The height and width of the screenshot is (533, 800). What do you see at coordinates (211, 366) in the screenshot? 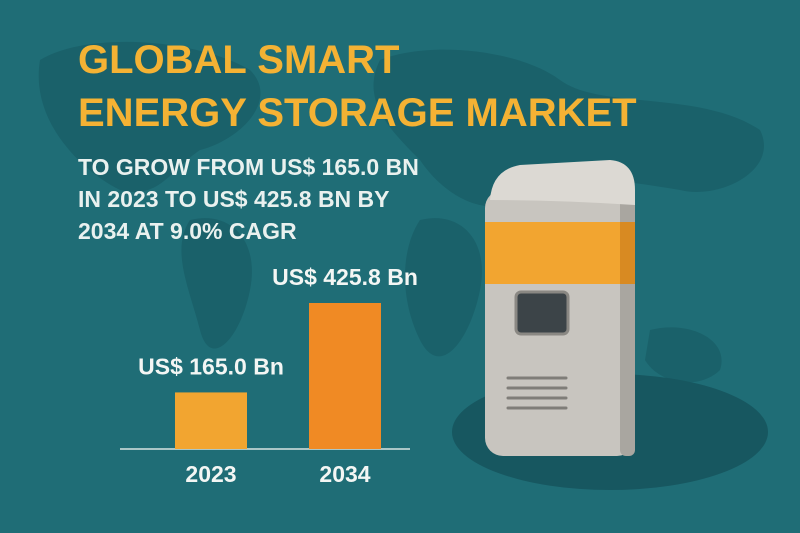
I see `value-label: US$ 165.0 Bn` at bounding box center [211, 366].